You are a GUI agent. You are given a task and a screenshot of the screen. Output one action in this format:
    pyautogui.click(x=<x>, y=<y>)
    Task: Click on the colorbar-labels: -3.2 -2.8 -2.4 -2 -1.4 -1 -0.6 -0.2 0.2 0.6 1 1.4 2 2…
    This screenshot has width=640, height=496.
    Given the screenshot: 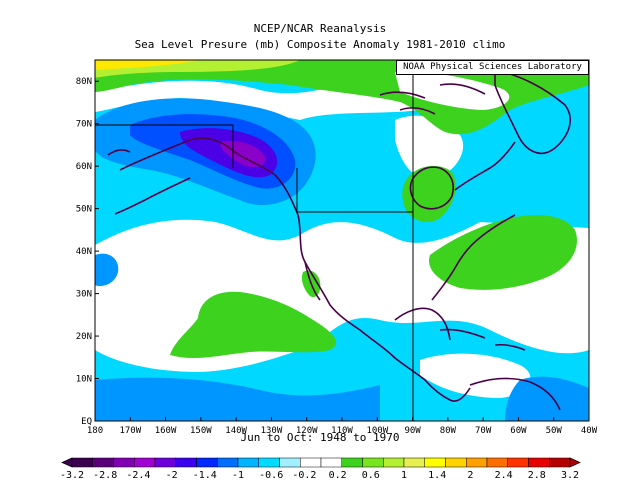 What is the action you would take?
    pyautogui.click(x=319, y=475)
    